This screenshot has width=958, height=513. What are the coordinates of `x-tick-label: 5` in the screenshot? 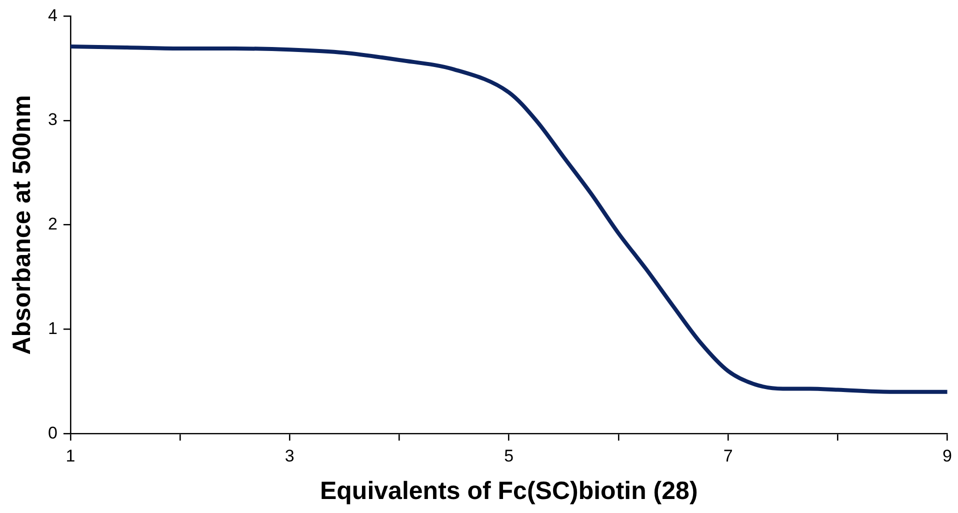 It's located at (509, 456).